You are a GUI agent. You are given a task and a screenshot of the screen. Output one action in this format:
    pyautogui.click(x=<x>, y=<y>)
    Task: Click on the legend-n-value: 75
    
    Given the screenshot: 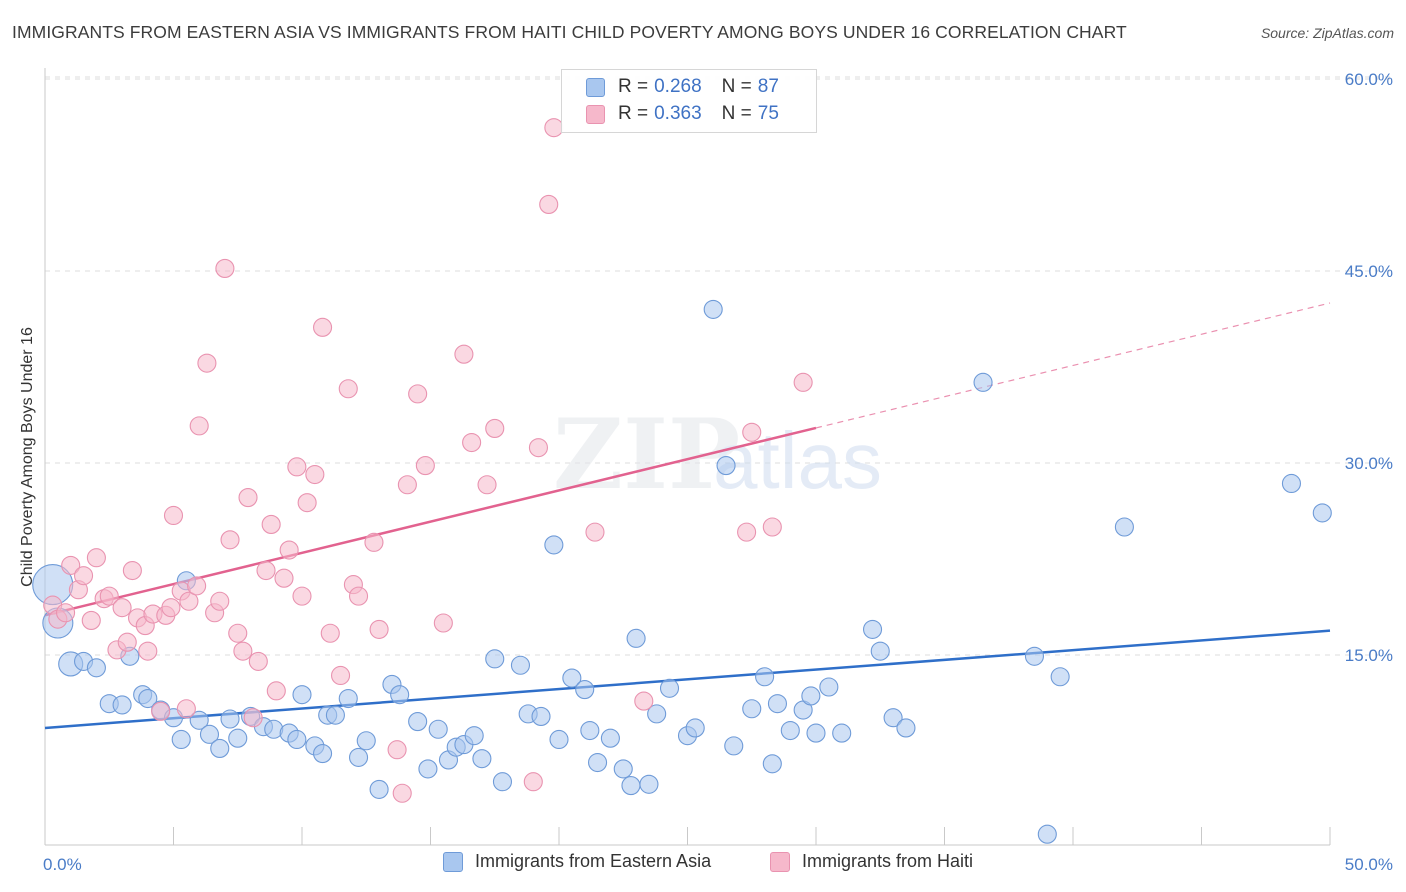 What is the action you would take?
    pyautogui.click(x=768, y=113)
    